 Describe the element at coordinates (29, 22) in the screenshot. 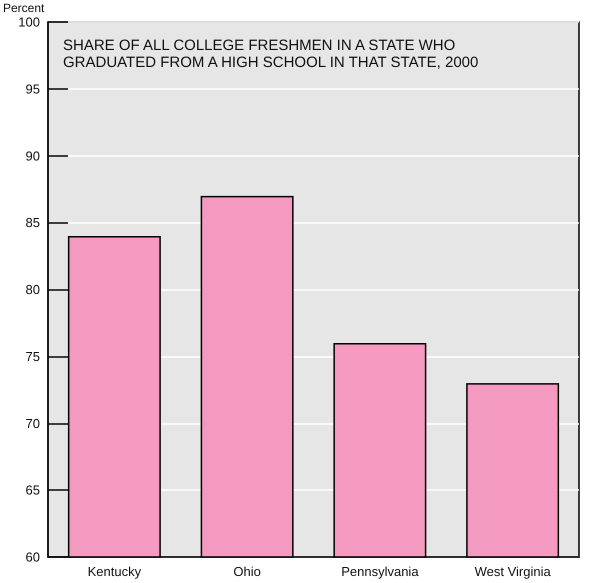

I see `y-tick-label: 100` at that location.